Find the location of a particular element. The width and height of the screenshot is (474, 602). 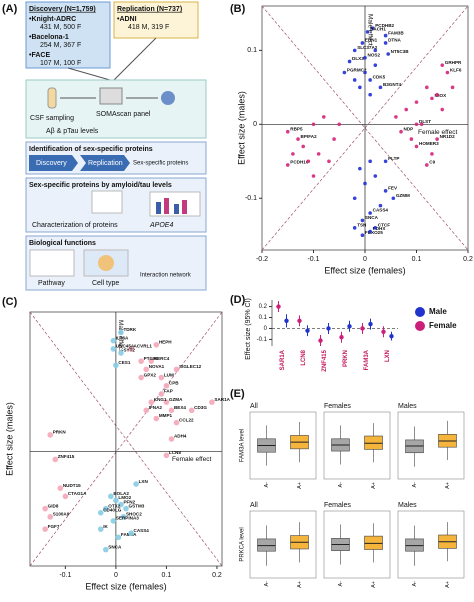

icon-bar is located at coordinates (184, 207).